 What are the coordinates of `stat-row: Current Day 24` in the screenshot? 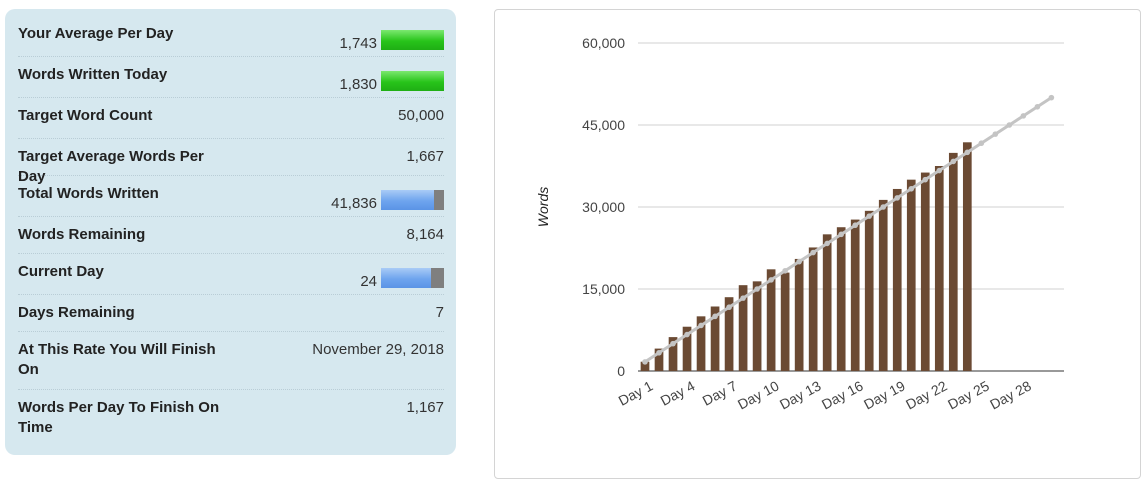 It's located at (231, 274).